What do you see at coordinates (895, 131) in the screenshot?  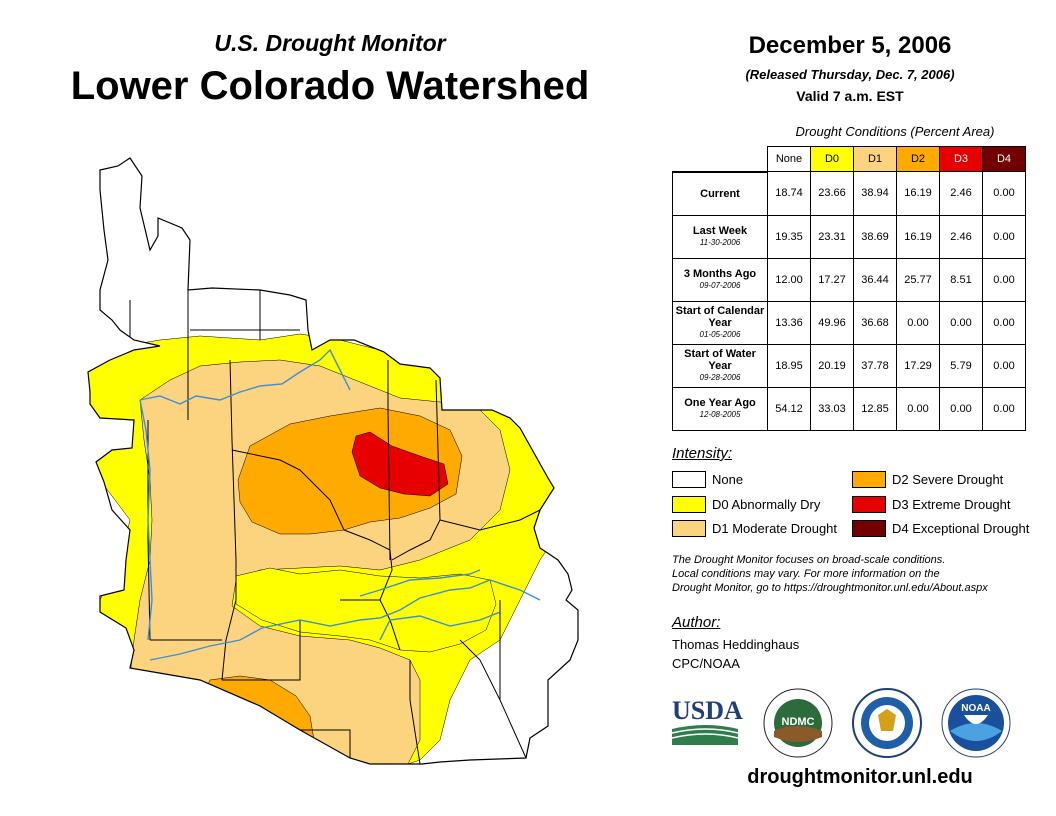 I see `table-caption: Drought Conditions (Percent Area)` at bounding box center [895, 131].